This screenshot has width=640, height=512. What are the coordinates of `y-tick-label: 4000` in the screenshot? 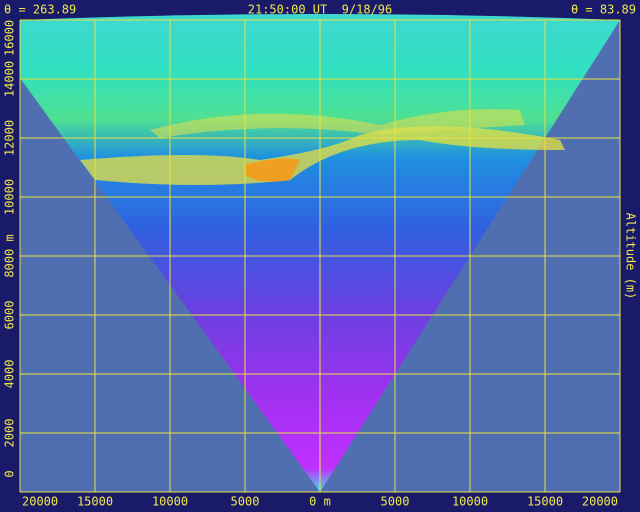 It's located at (10, 374).